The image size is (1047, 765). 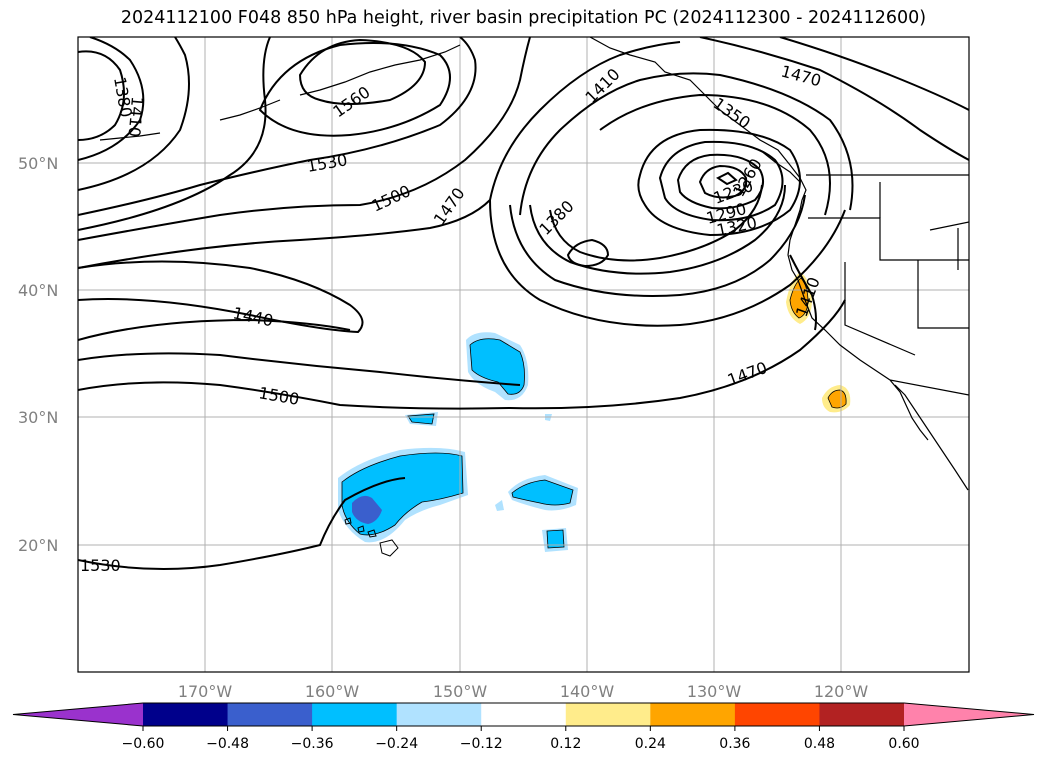 I want to click on colorbar-tick-label: −0.60, so click(x=143, y=744).